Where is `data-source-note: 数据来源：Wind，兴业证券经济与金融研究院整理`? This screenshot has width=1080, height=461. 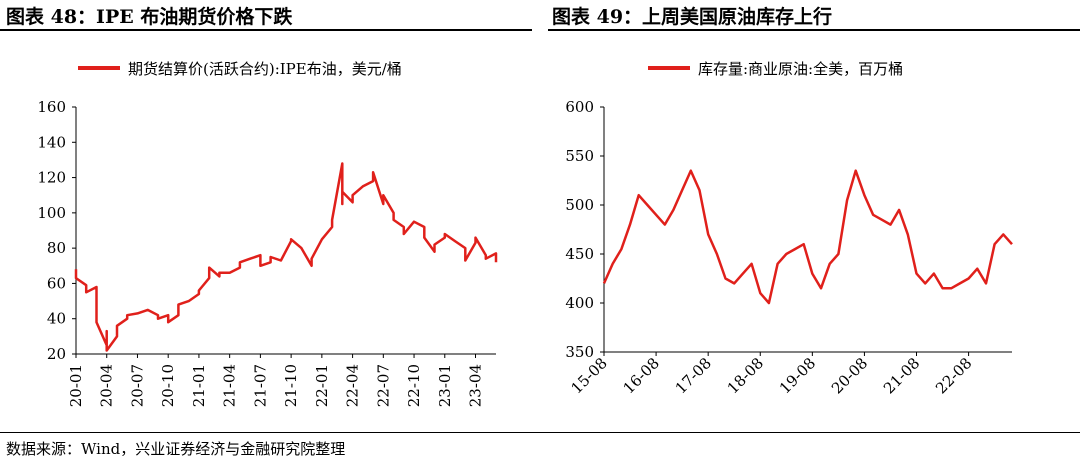
data-source-note: 数据来源：Wind，兴业证券经济与金融研究院整理 is located at coordinates (176, 449).